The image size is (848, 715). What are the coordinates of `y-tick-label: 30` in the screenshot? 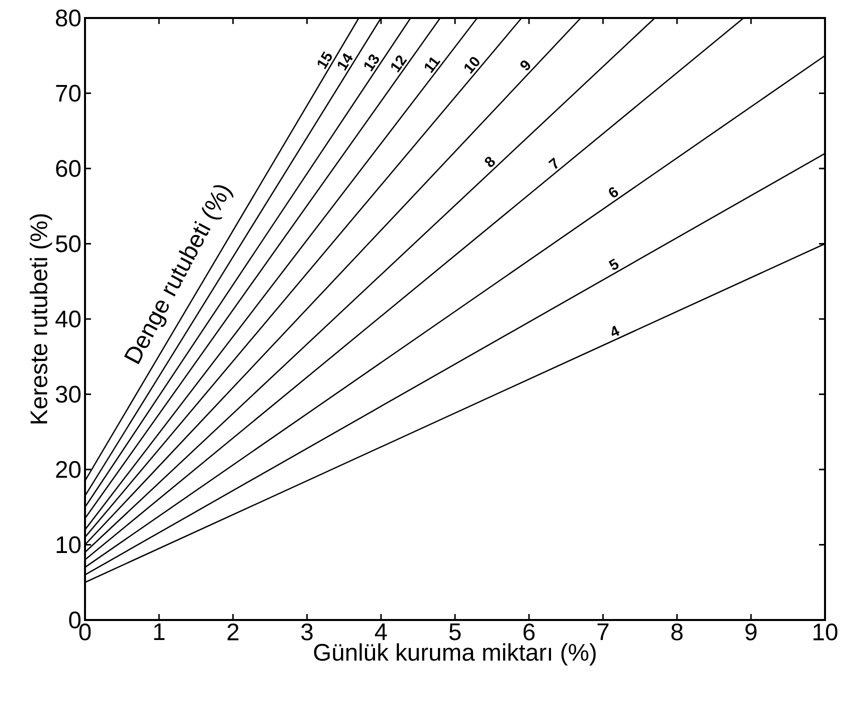 It's located at (68, 394).